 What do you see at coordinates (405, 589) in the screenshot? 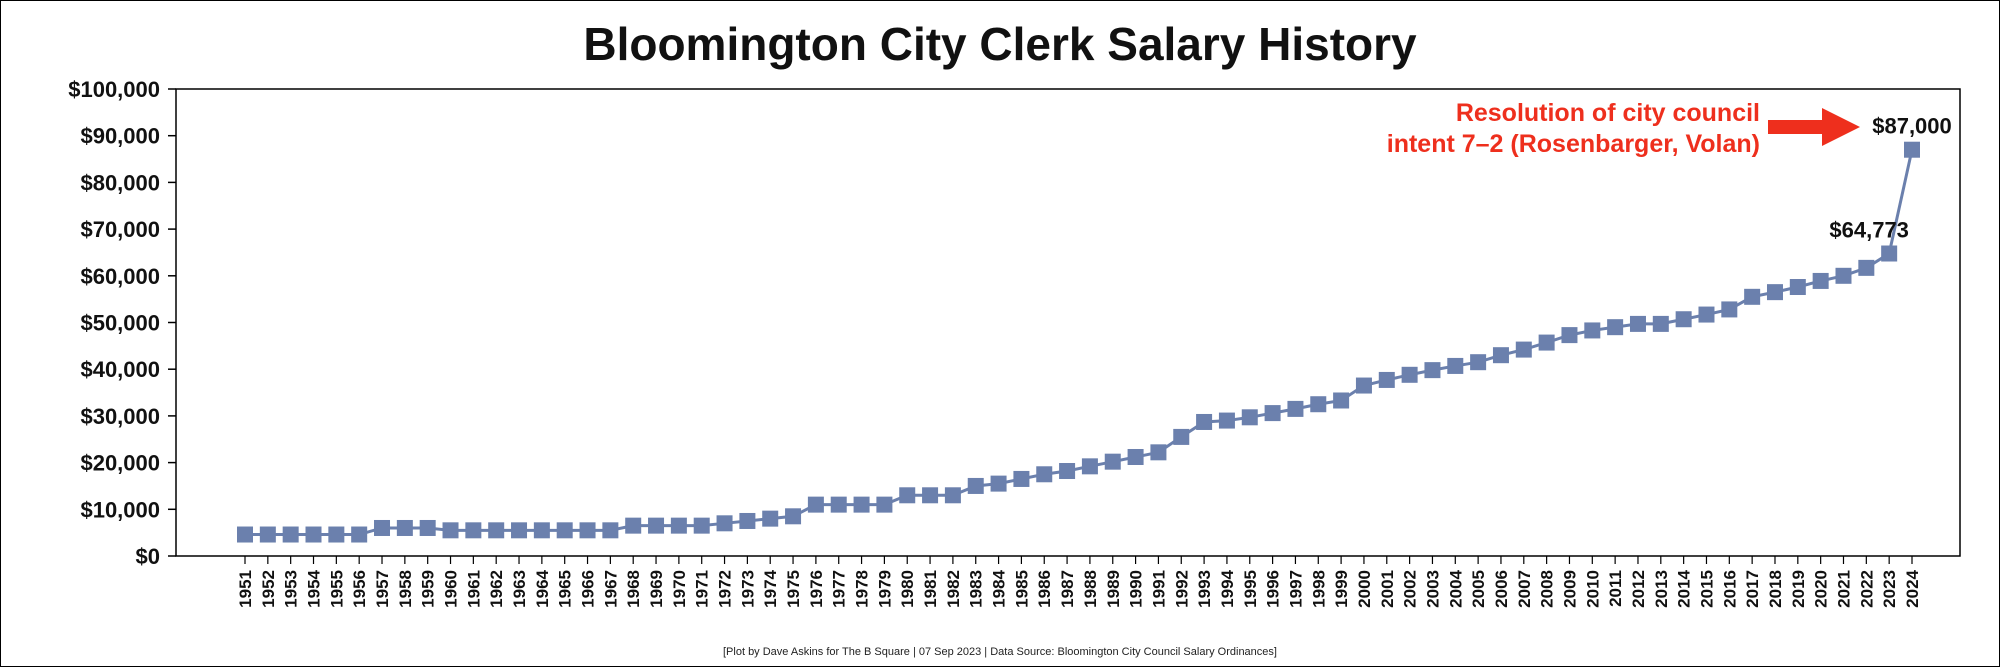
I see `x-tick-label: 1958` at bounding box center [405, 589].